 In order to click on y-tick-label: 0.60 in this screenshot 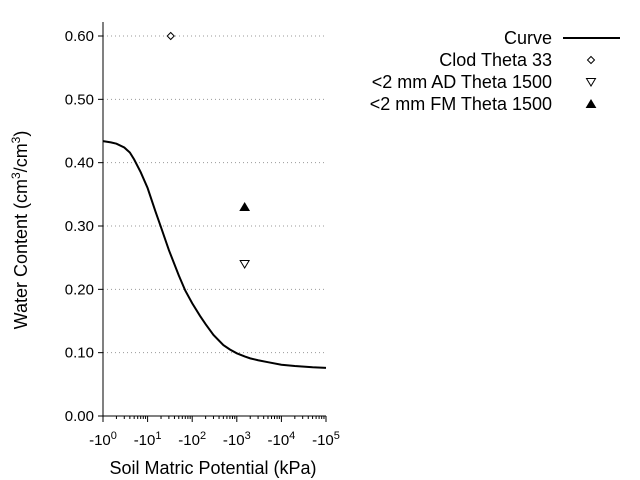, I will do `click(79, 36)`.